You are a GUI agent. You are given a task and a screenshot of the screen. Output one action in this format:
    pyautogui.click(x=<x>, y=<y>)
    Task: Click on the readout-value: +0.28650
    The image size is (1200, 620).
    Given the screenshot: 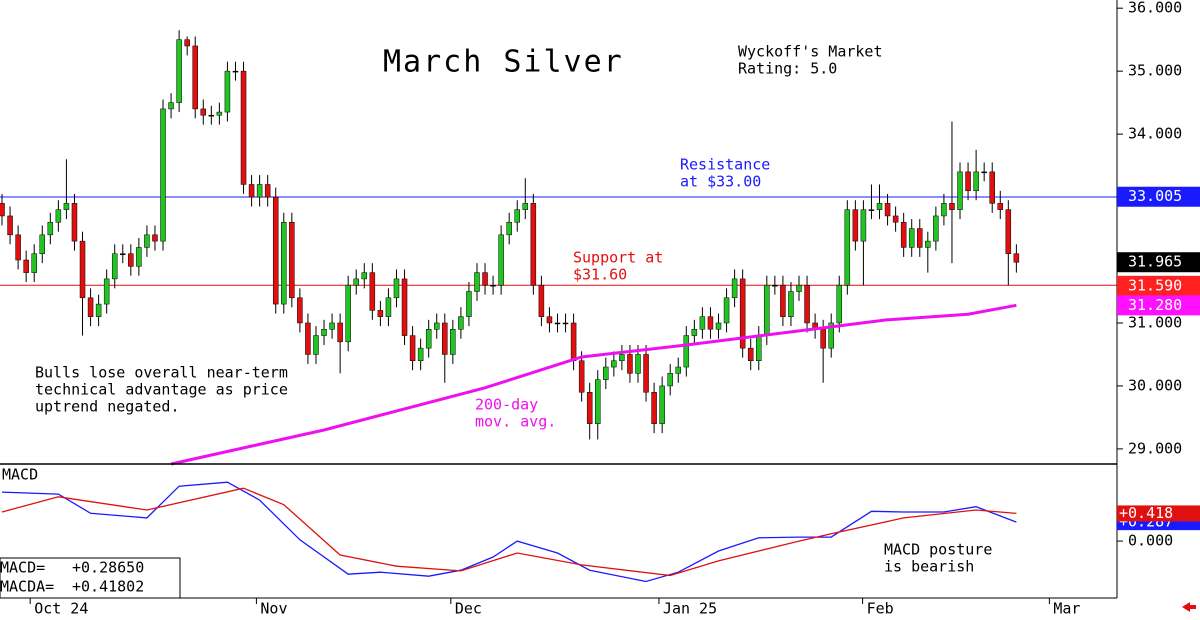 What is the action you would take?
    pyautogui.click(x=108, y=568)
    